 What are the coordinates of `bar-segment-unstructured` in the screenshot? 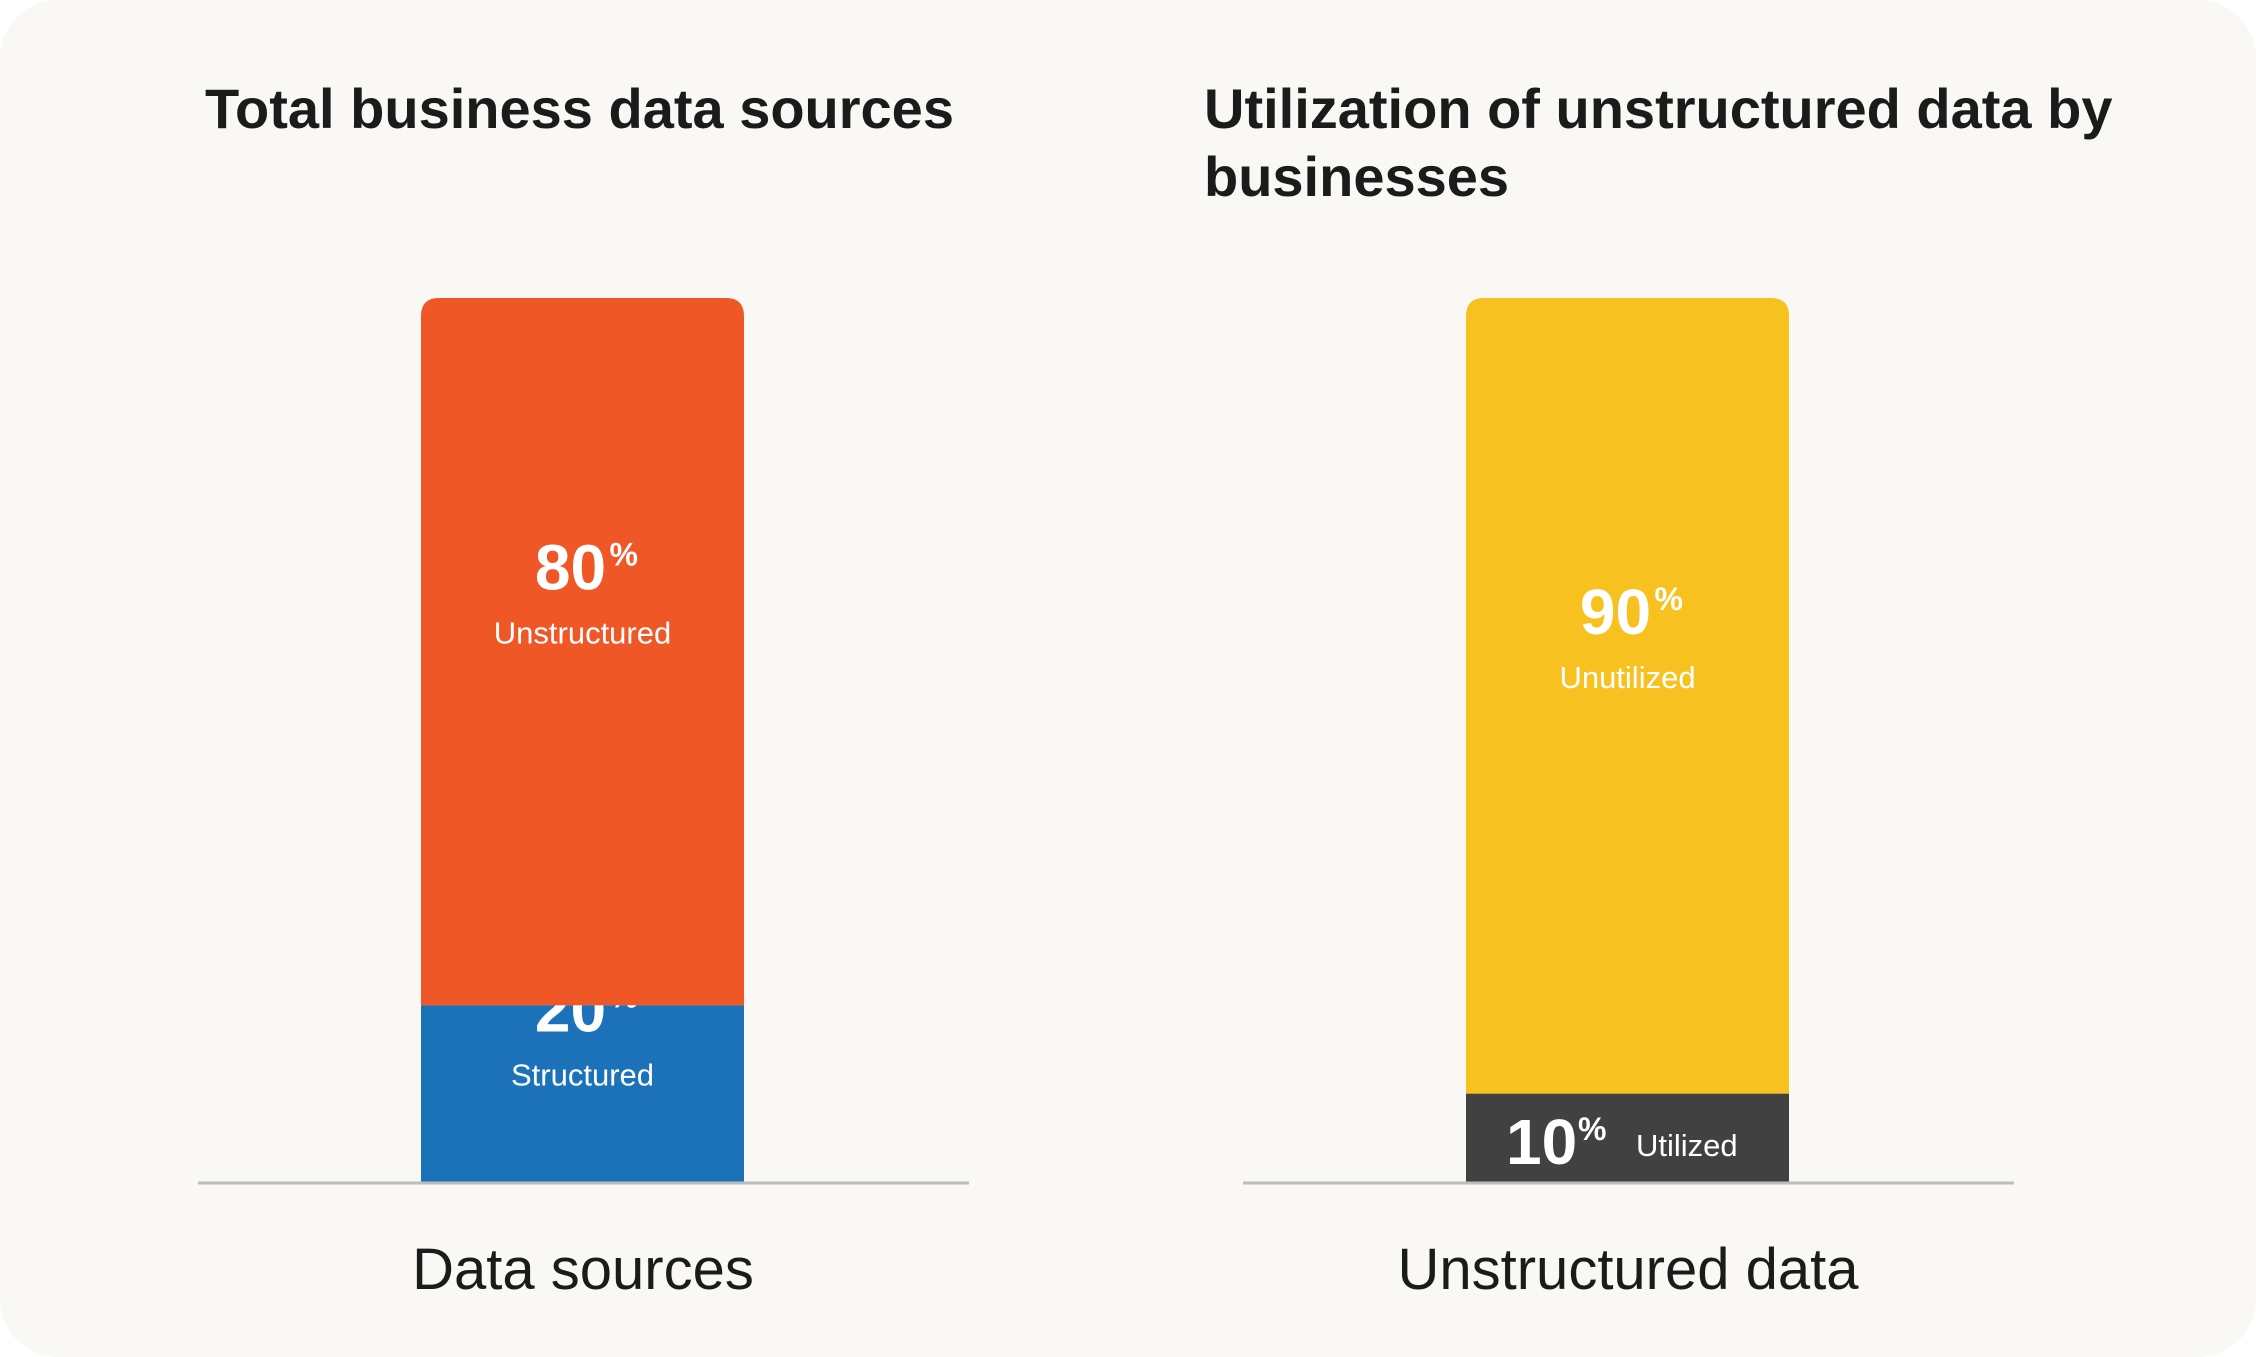 It's located at (582, 652).